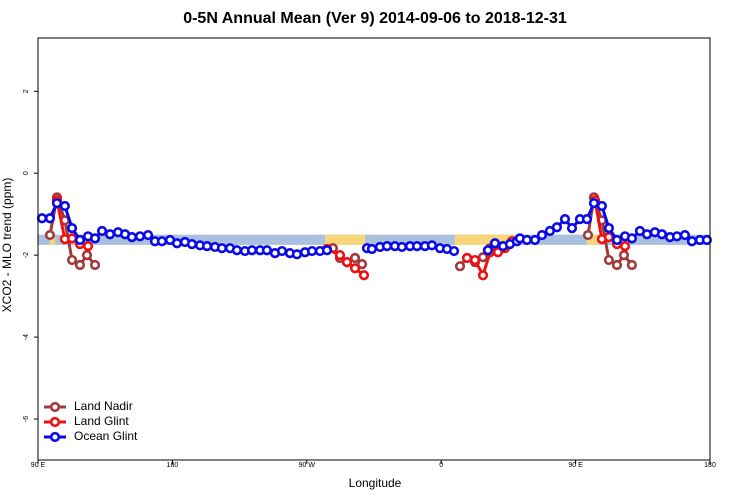 The height and width of the screenshot is (500, 750). I want to click on legend-label: Land Glint, so click(101, 421).